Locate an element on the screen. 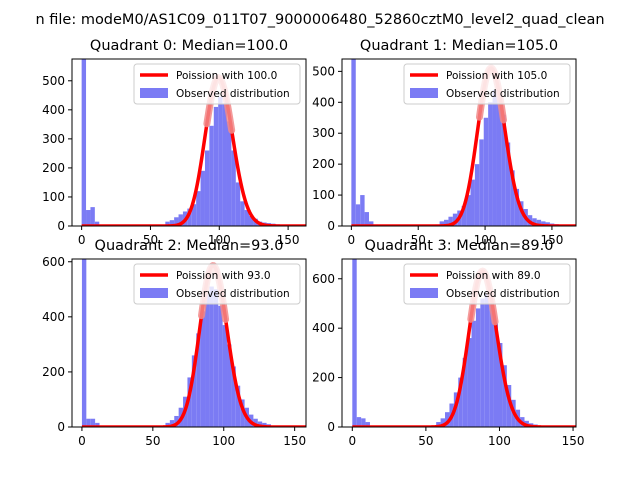 The width and height of the screenshot is (640, 480). legend: Poission with 105.0 Observed distribution is located at coordinates (487, 84).